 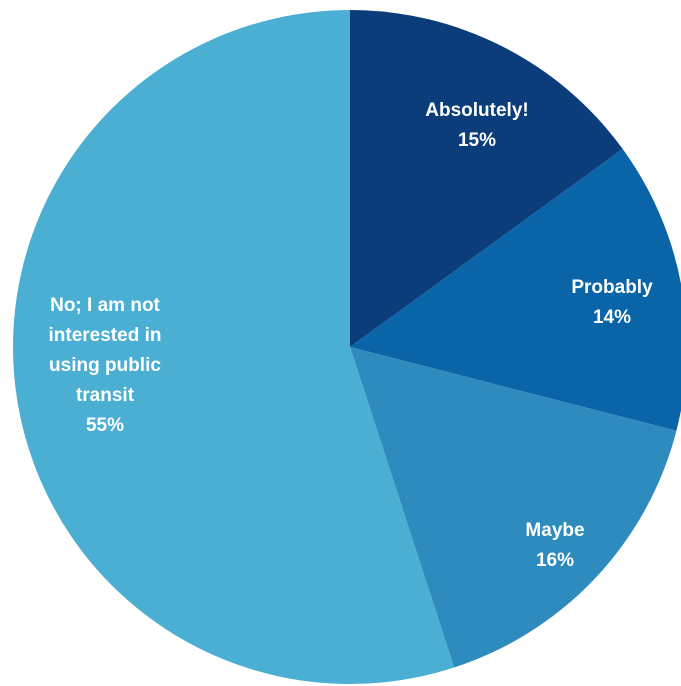 What do you see at coordinates (105, 305) in the screenshot?
I see `slice-category-label: No; I am not` at bounding box center [105, 305].